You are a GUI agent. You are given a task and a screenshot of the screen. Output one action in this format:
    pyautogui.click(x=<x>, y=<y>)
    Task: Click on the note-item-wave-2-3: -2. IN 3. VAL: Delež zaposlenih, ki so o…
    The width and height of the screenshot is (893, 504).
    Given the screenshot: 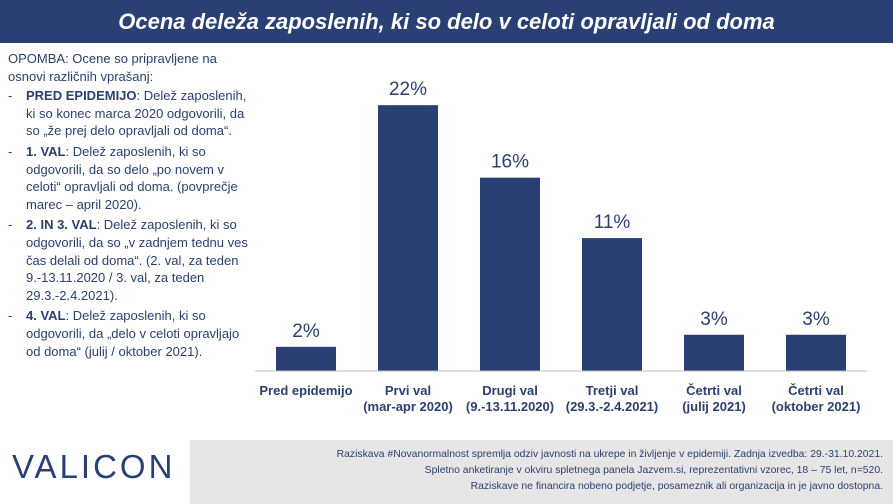 What is the action you would take?
    pyautogui.click(x=131, y=260)
    